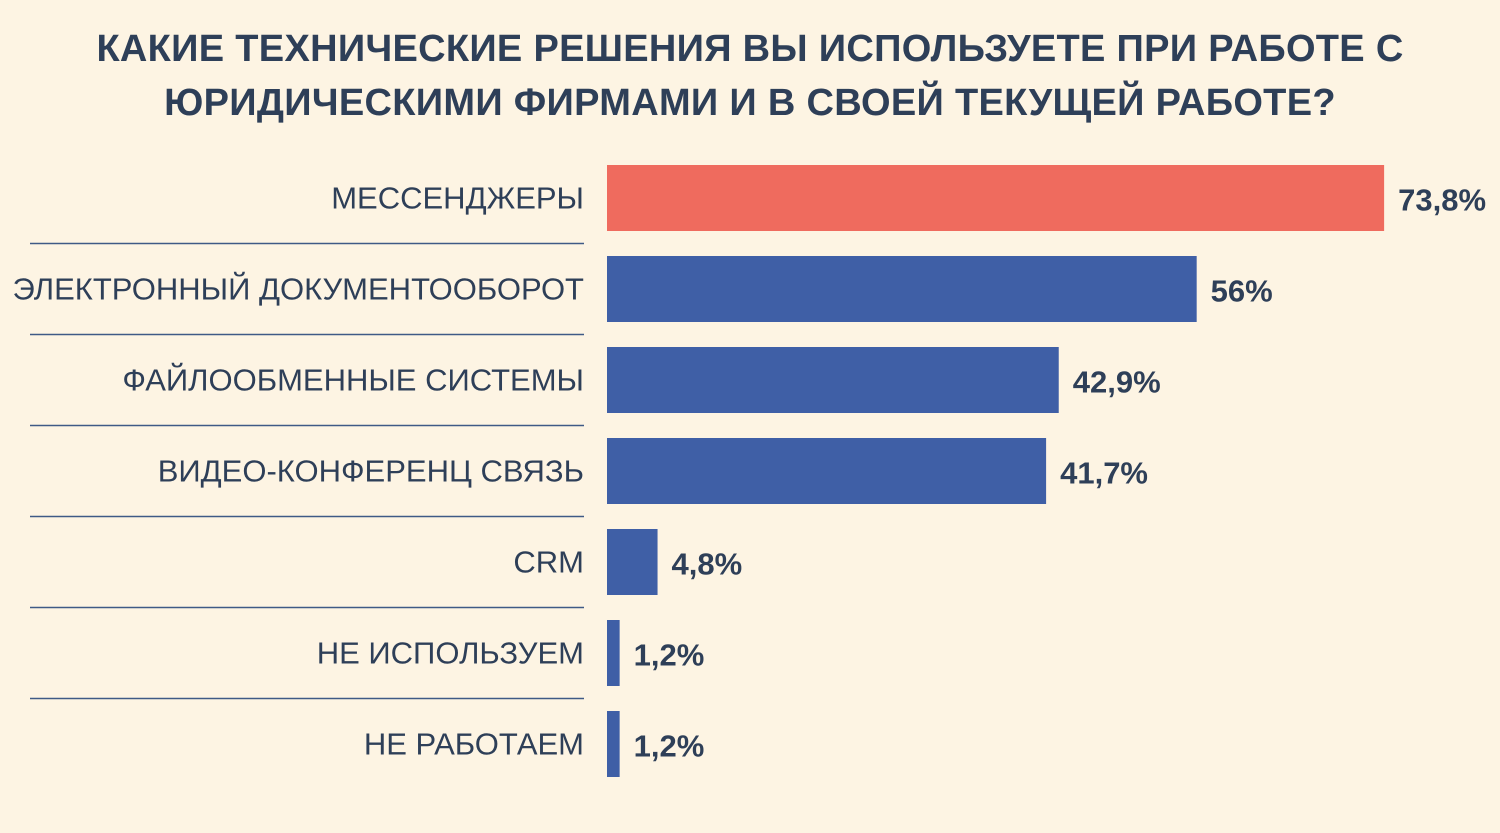 This screenshot has height=833, width=1500. What do you see at coordinates (450, 653) in the screenshot?
I see `category-label-6: НЕ ИСПОЛЬЗУЕМ` at bounding box center [450, 653].